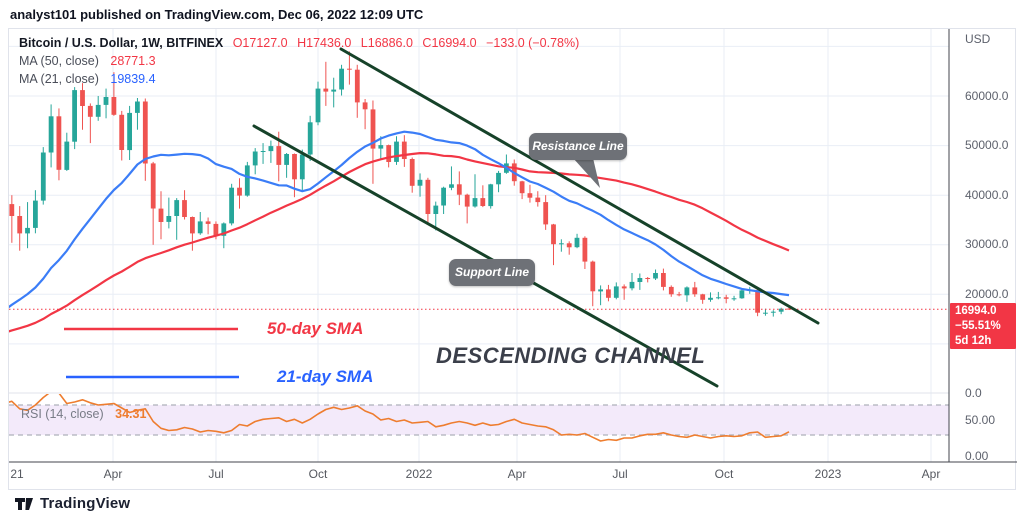 This screenshot has width=1024, height=528. What do you see at coordinates (586, 173) in the screenshot?
I see `resistance-tooltip-tail` at bounding box center [586, 173].